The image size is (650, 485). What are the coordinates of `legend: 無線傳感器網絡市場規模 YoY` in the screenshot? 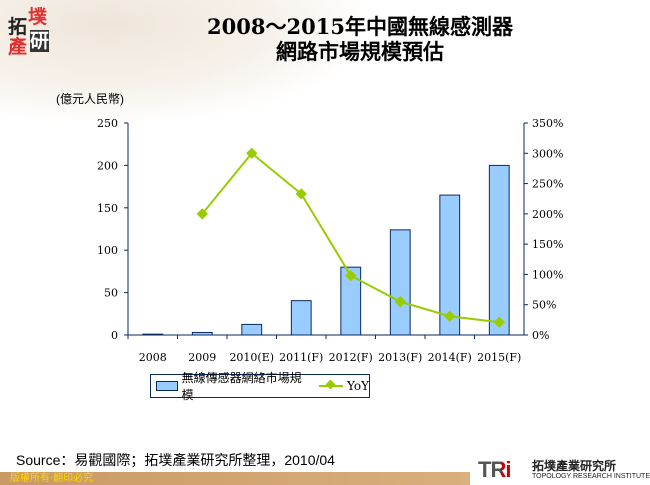 It's located at (260, 386).